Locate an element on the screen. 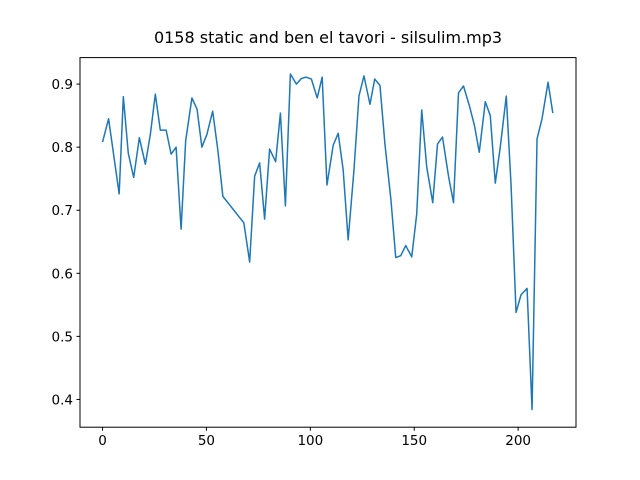 Image resolution: width=640 pixels, height=480 pixels. y-tick-label: 0.4 is located at coordinates (62, 400).